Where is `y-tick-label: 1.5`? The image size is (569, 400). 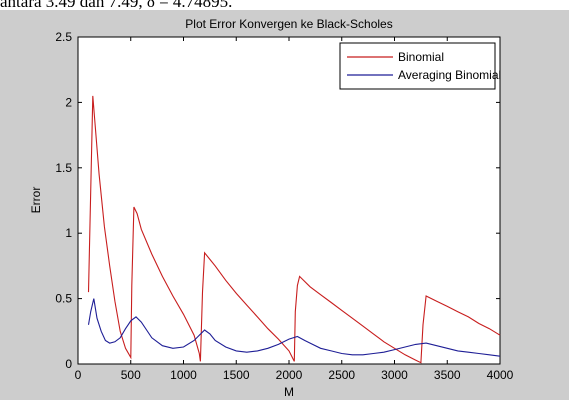 y-tick-label: 1.5 is located at coordinates (63, 168).